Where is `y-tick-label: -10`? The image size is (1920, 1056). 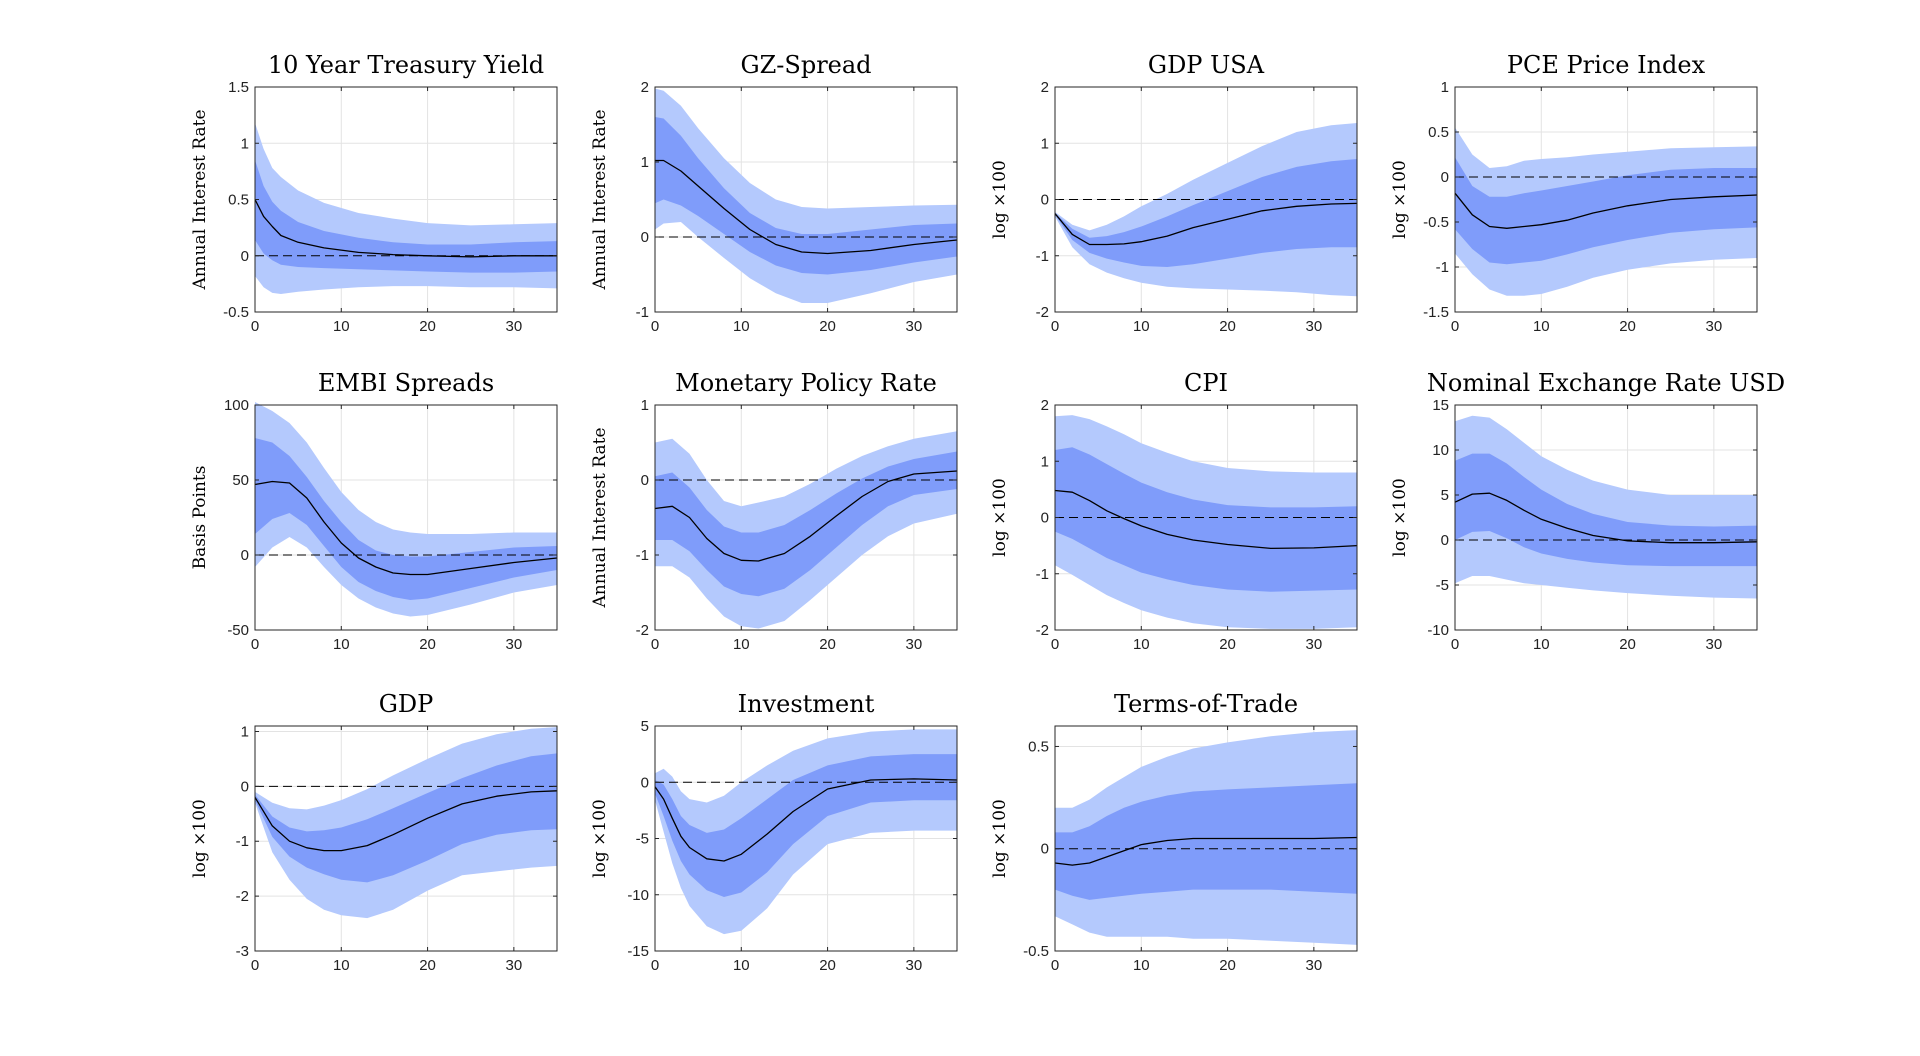 y-tick-label: -10 is located at coordinates (1438, 630).